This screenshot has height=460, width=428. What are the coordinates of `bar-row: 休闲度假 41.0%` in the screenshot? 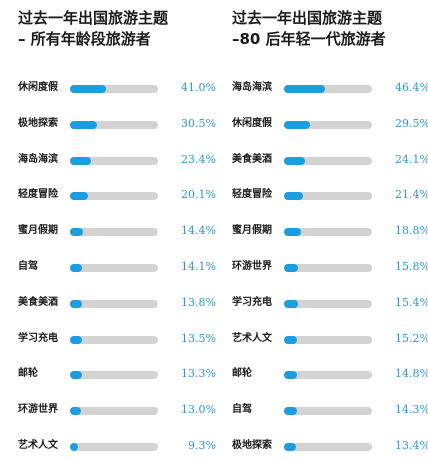 It's located at (118, 88).